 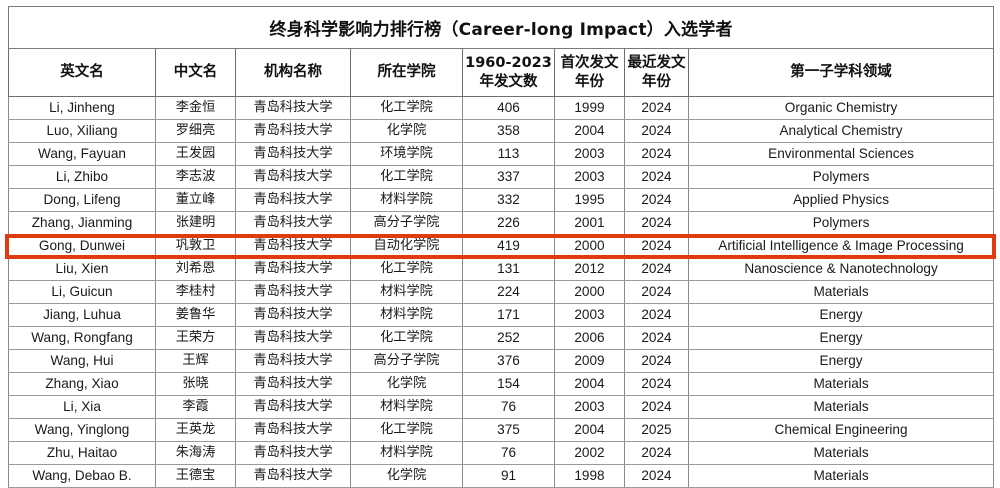 What do you see at coordinates (841, 177) in the screenshot?
I see `cell-subject-field: Polymers` at bounding box center [841, 177].